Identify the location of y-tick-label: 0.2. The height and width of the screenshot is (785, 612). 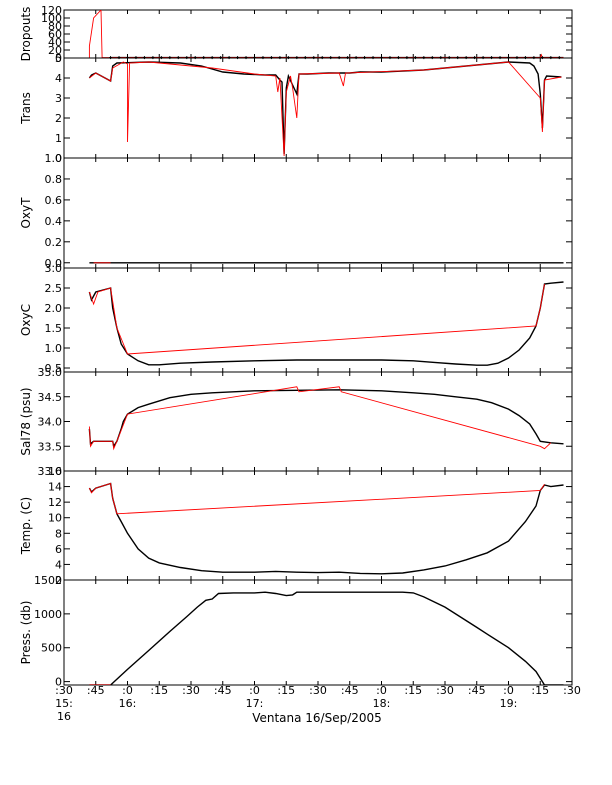
(54, 242).